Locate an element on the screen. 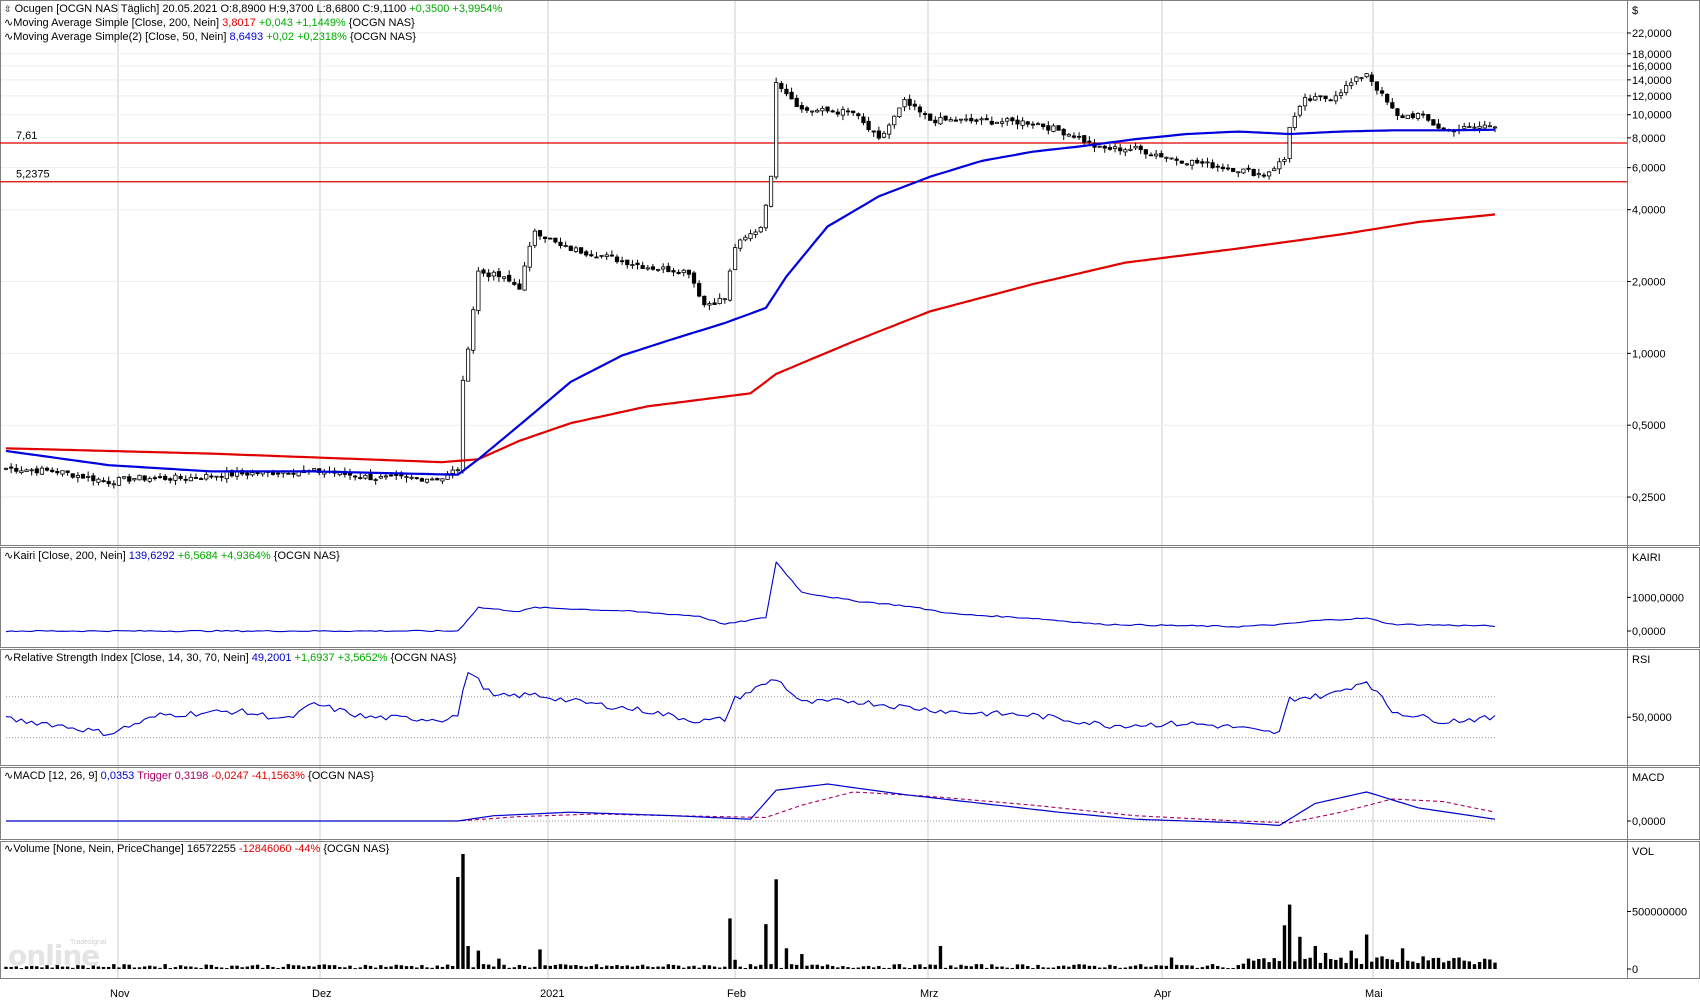  price-tick-label: 4,0000 is located at coordinates (1649, 211).